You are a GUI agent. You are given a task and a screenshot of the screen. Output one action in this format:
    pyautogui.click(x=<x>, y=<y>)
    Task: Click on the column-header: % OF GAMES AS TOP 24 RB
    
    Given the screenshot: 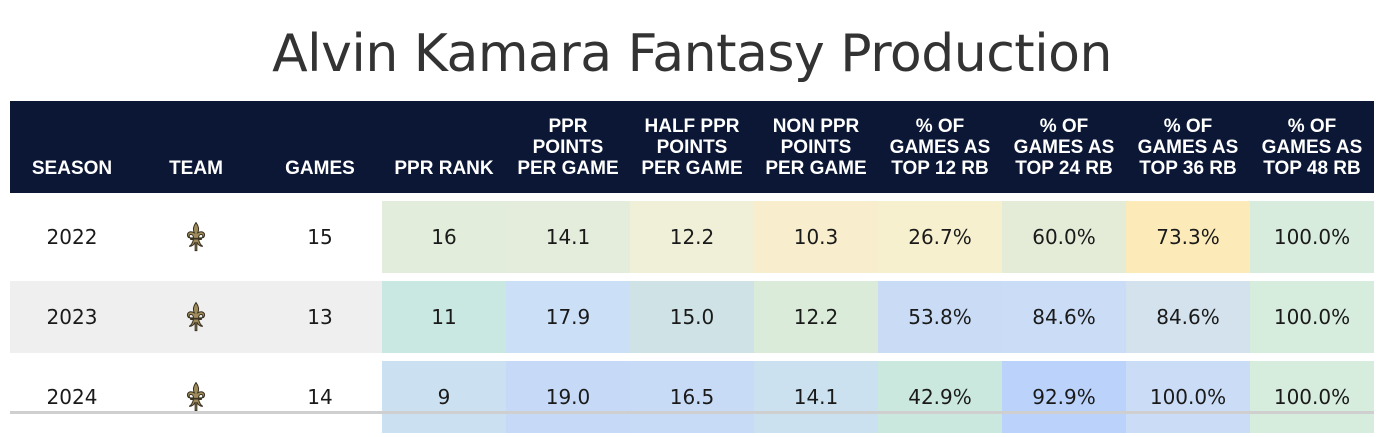 What is the action you would take?
    pyautogui.click(x=1064, y=147)
    